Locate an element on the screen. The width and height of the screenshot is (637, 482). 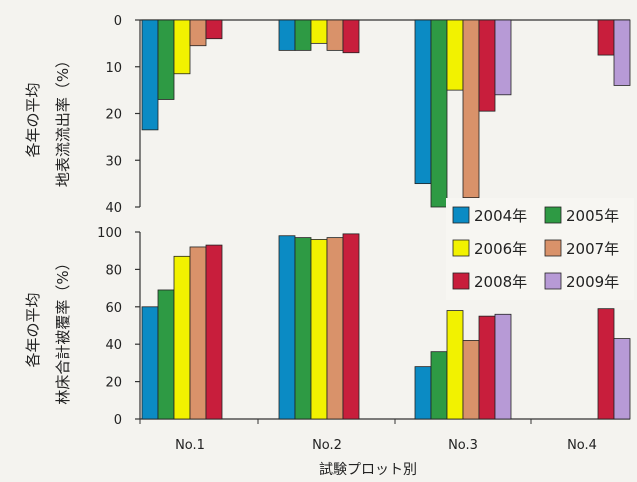
x-axis-label: 試験プロット別 is located at coordinates (368, 470).